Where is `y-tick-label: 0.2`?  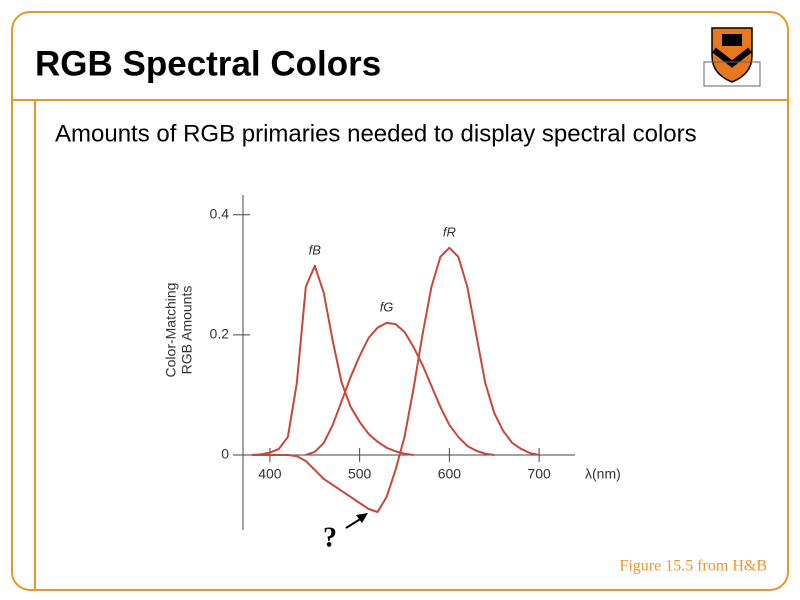 y-tick-label: 0.2 is located at coordinates (220, 334).